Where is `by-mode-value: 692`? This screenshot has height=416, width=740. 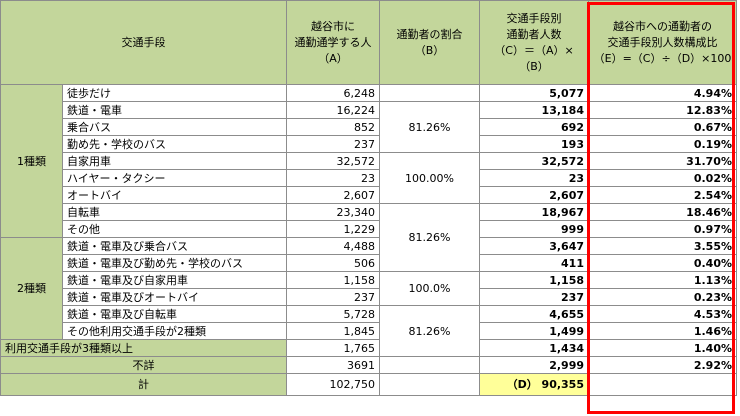
by-mode-value: 692 is located at coordinates (534, 127).